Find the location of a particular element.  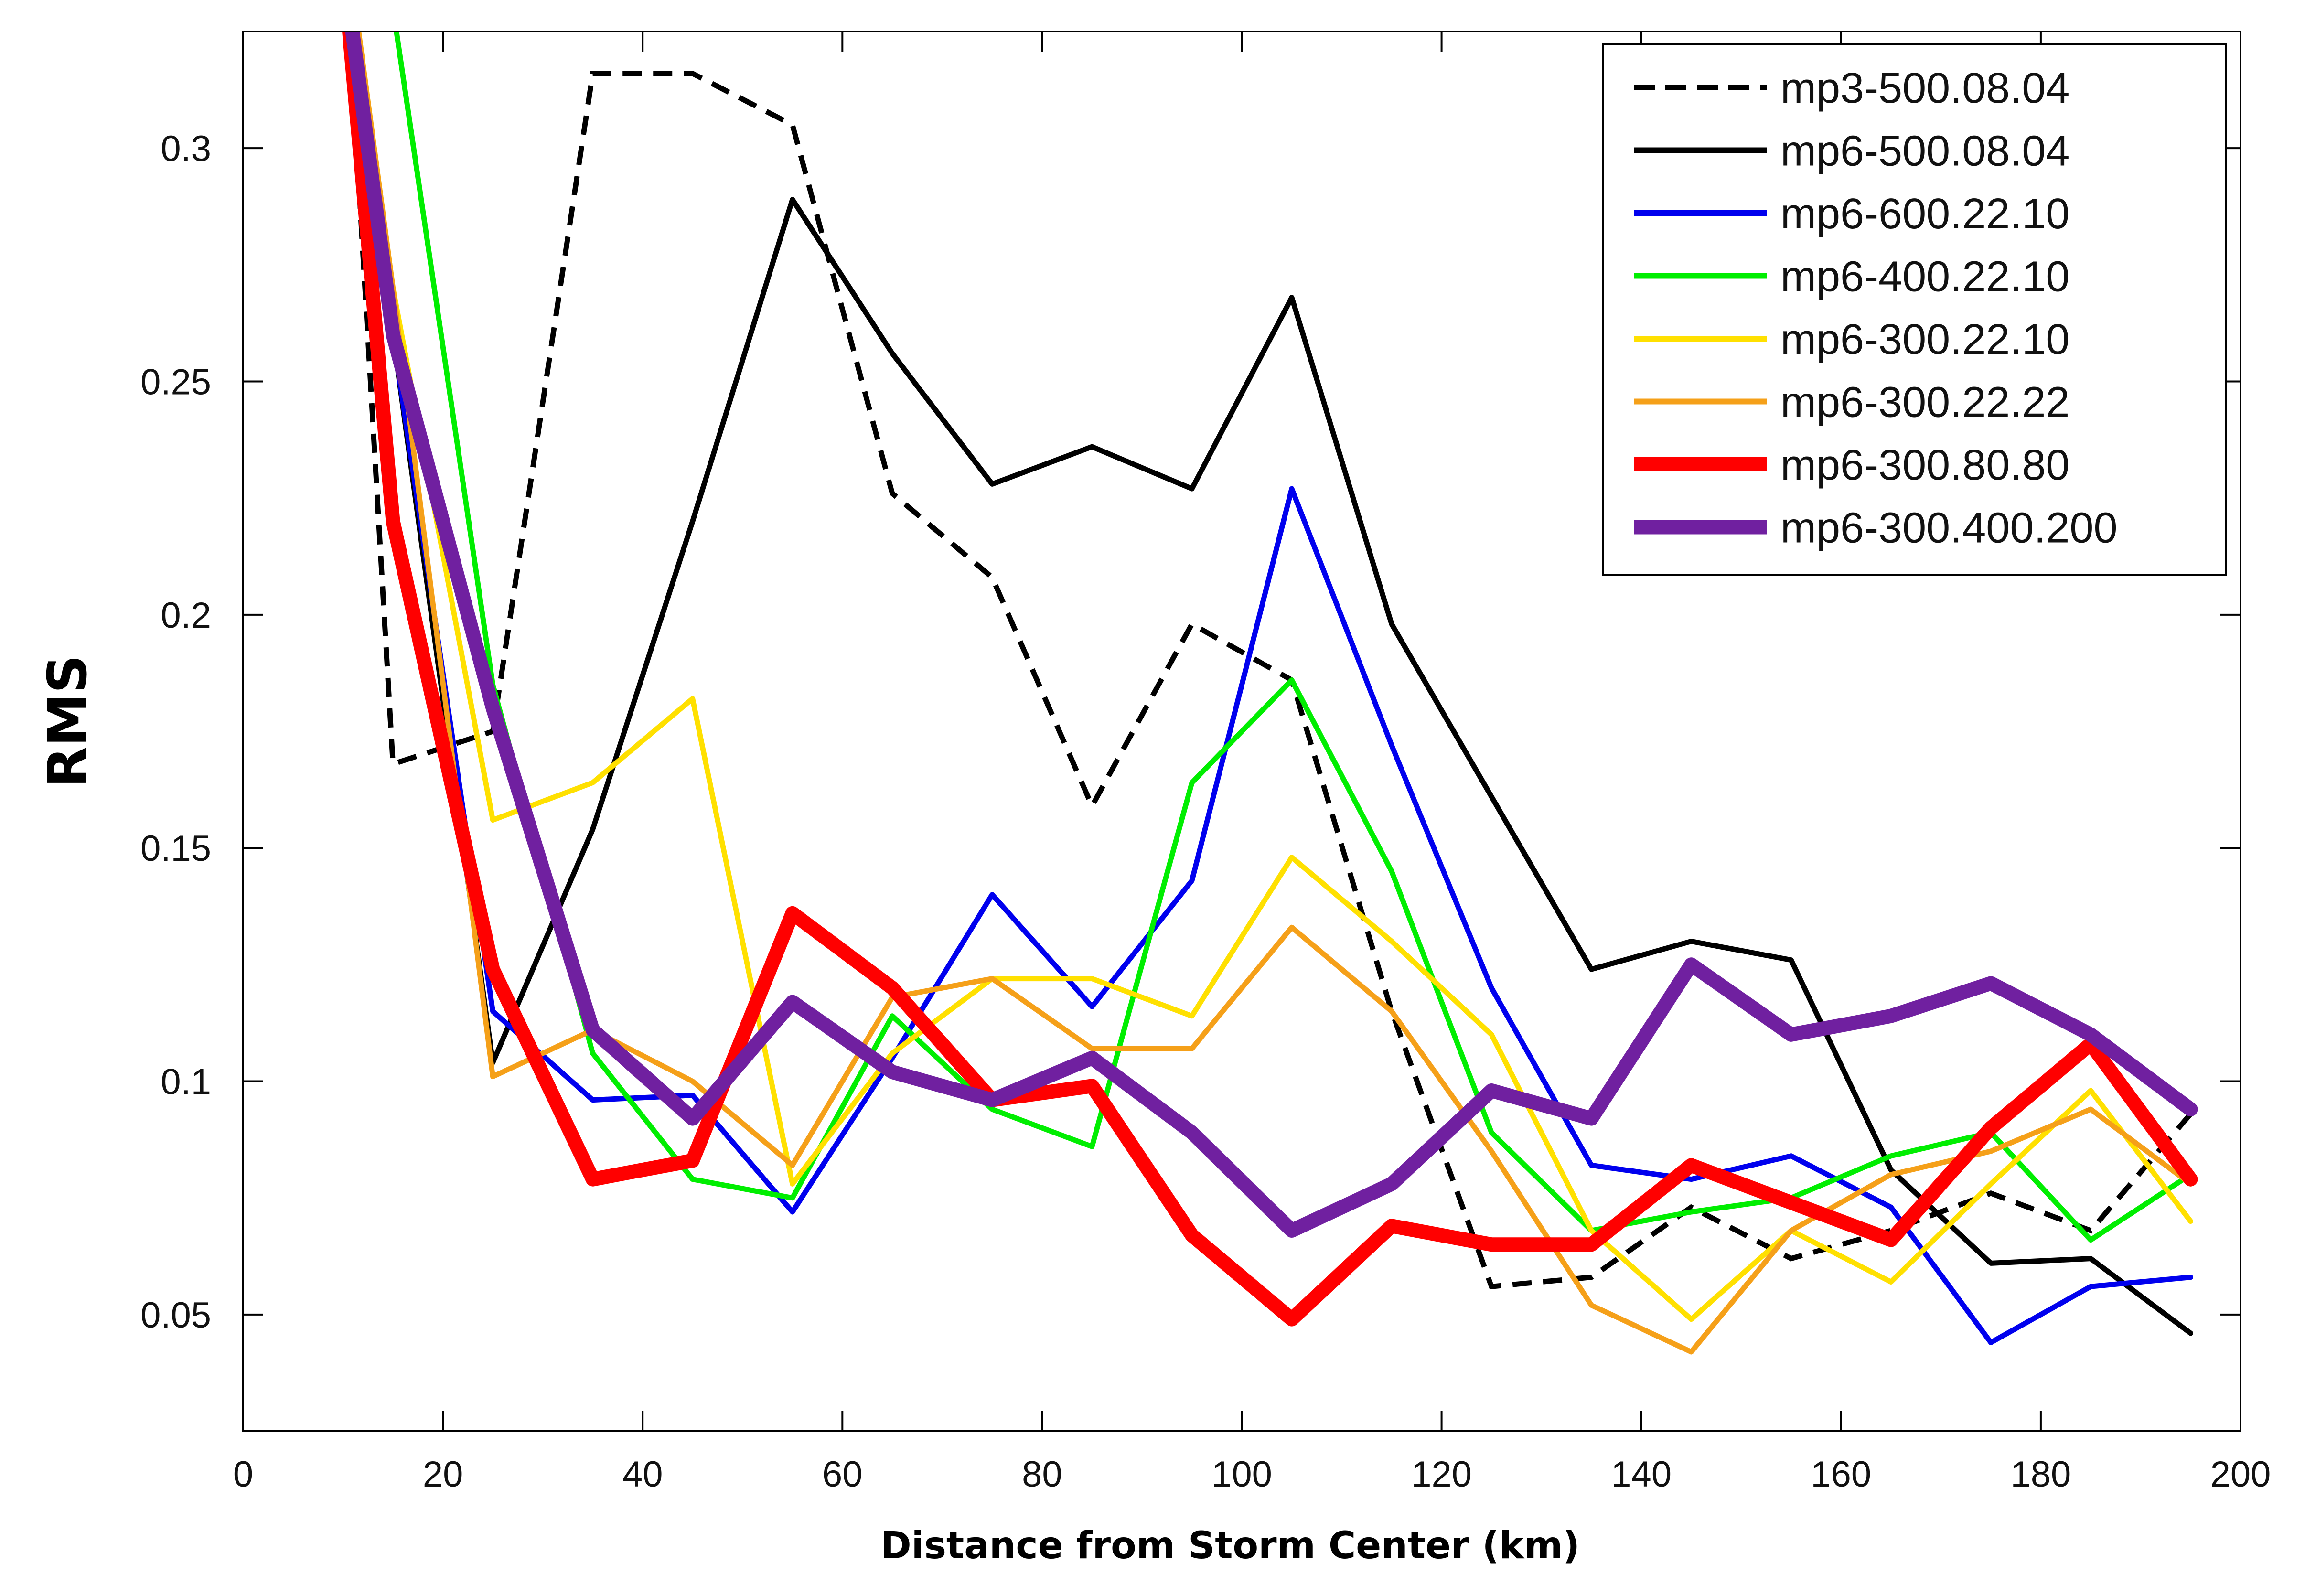

x-tick-label: 20 is located at coordinates (443, 1474).